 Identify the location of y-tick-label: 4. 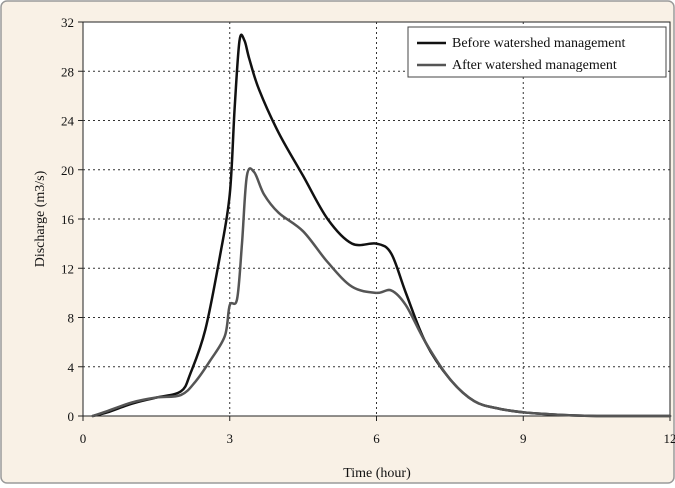
(71, 367).